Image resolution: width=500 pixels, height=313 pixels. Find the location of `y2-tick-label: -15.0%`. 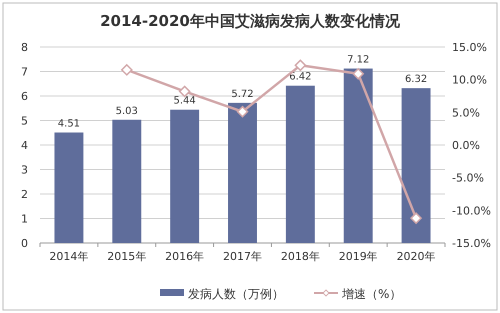

y2-tick-label: -15.0% is located at coordinates (471, 243).